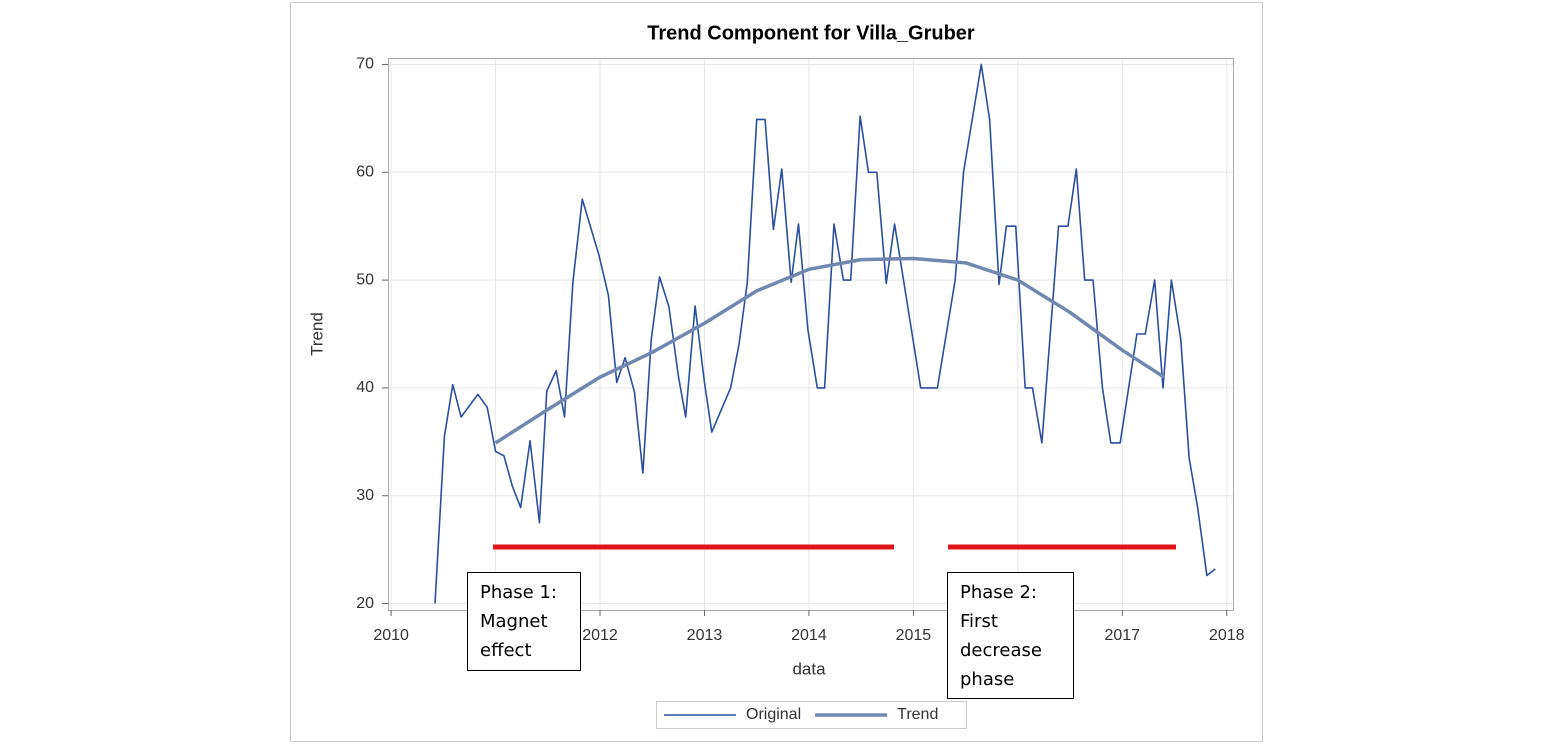  Describe the element at coordinates (773, 714) in the screenshot. I see `legend-label: Original` at that location.